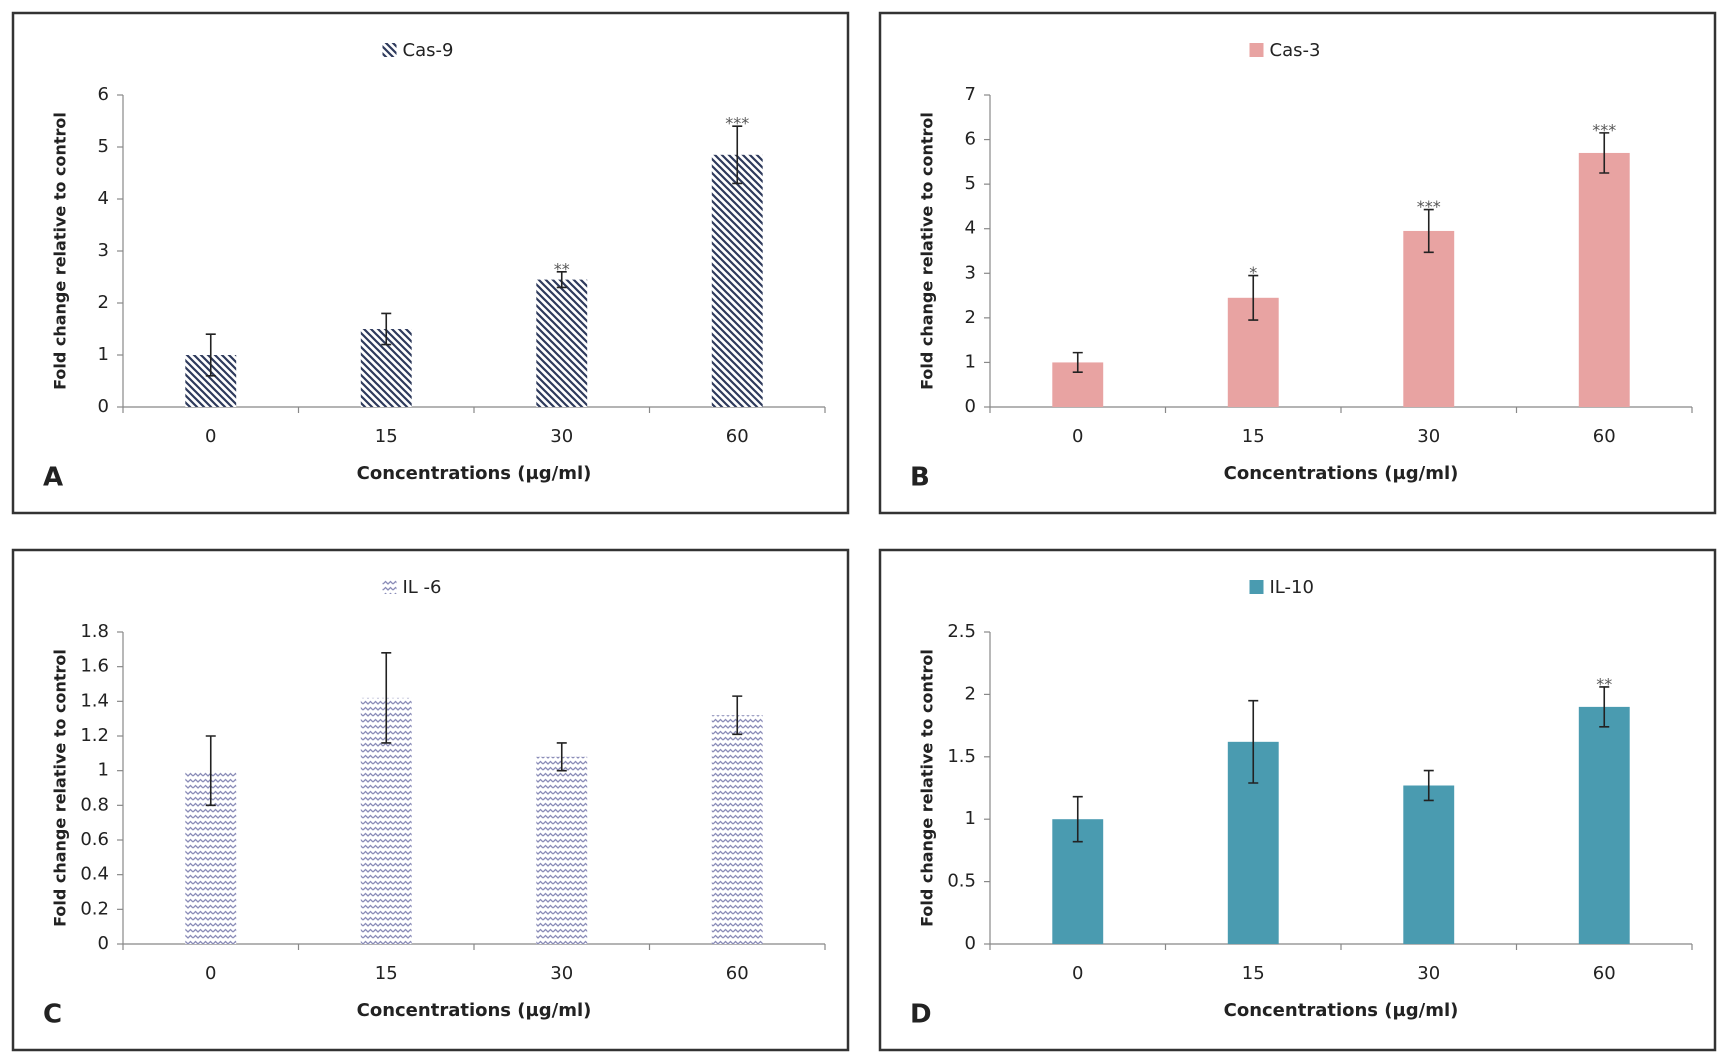 This screenshot has width=1725, height=1063. What do you see at coordinates (94, 839) in the screenshot?
I see `y-tick-label: 0.6` at bounding box center [94, 839].